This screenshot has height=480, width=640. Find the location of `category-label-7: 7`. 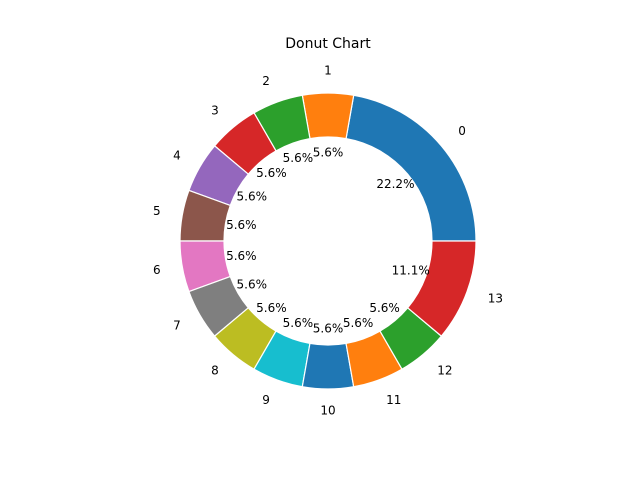

category-label-7: 7 is located at coordinates (177, 326).